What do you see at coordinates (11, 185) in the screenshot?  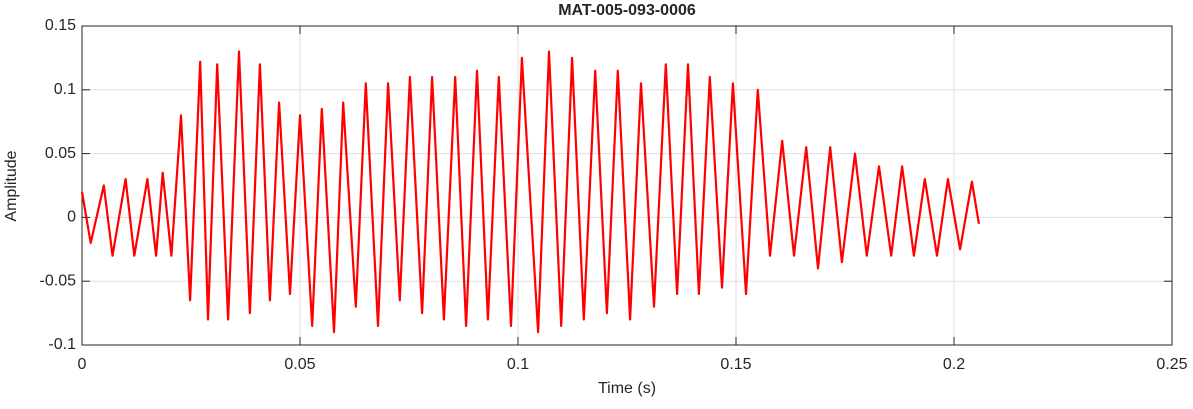 I see `y-axis-label: Amplitude` at bounding box center [11, 185].